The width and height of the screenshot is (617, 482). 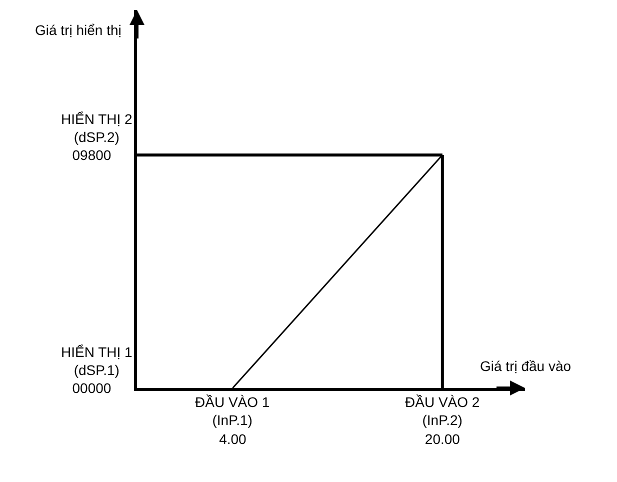 I want to click on y-axis-title: Giá trị hiển thị, so click(x=78, y=30).